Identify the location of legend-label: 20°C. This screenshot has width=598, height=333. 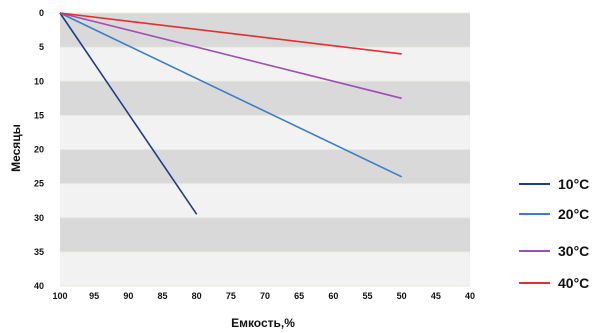
(573, 214).